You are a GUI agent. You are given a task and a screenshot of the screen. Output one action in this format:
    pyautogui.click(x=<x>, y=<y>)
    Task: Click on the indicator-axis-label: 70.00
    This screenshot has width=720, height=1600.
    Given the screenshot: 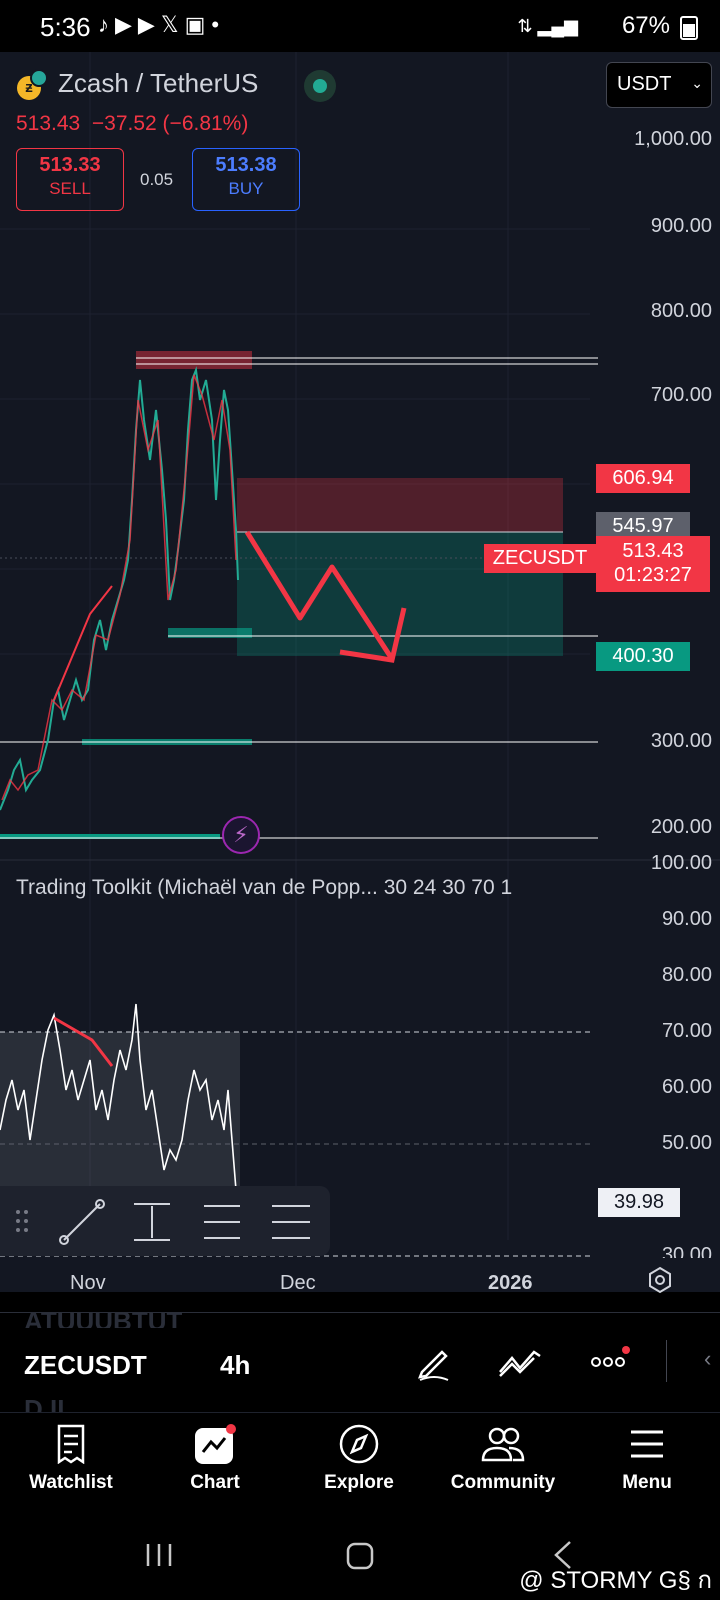 What is the action you would take?
    pyautogui.click(x=686, y=1031)
    